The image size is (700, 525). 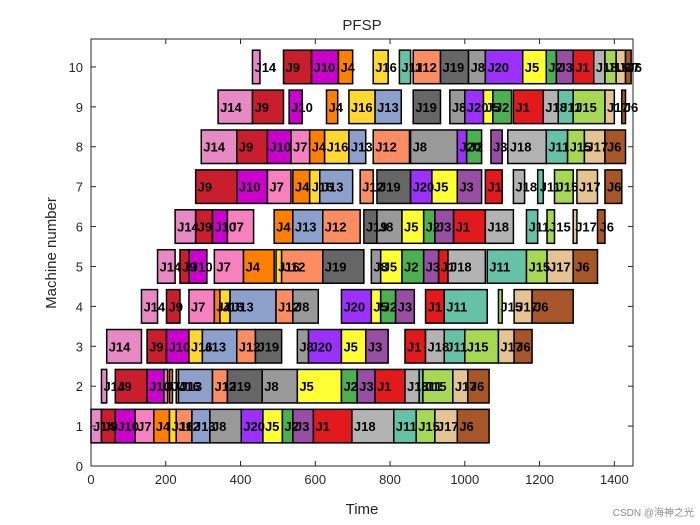 I want to click on chart-title: PFSP, so click(x=361, y=25).